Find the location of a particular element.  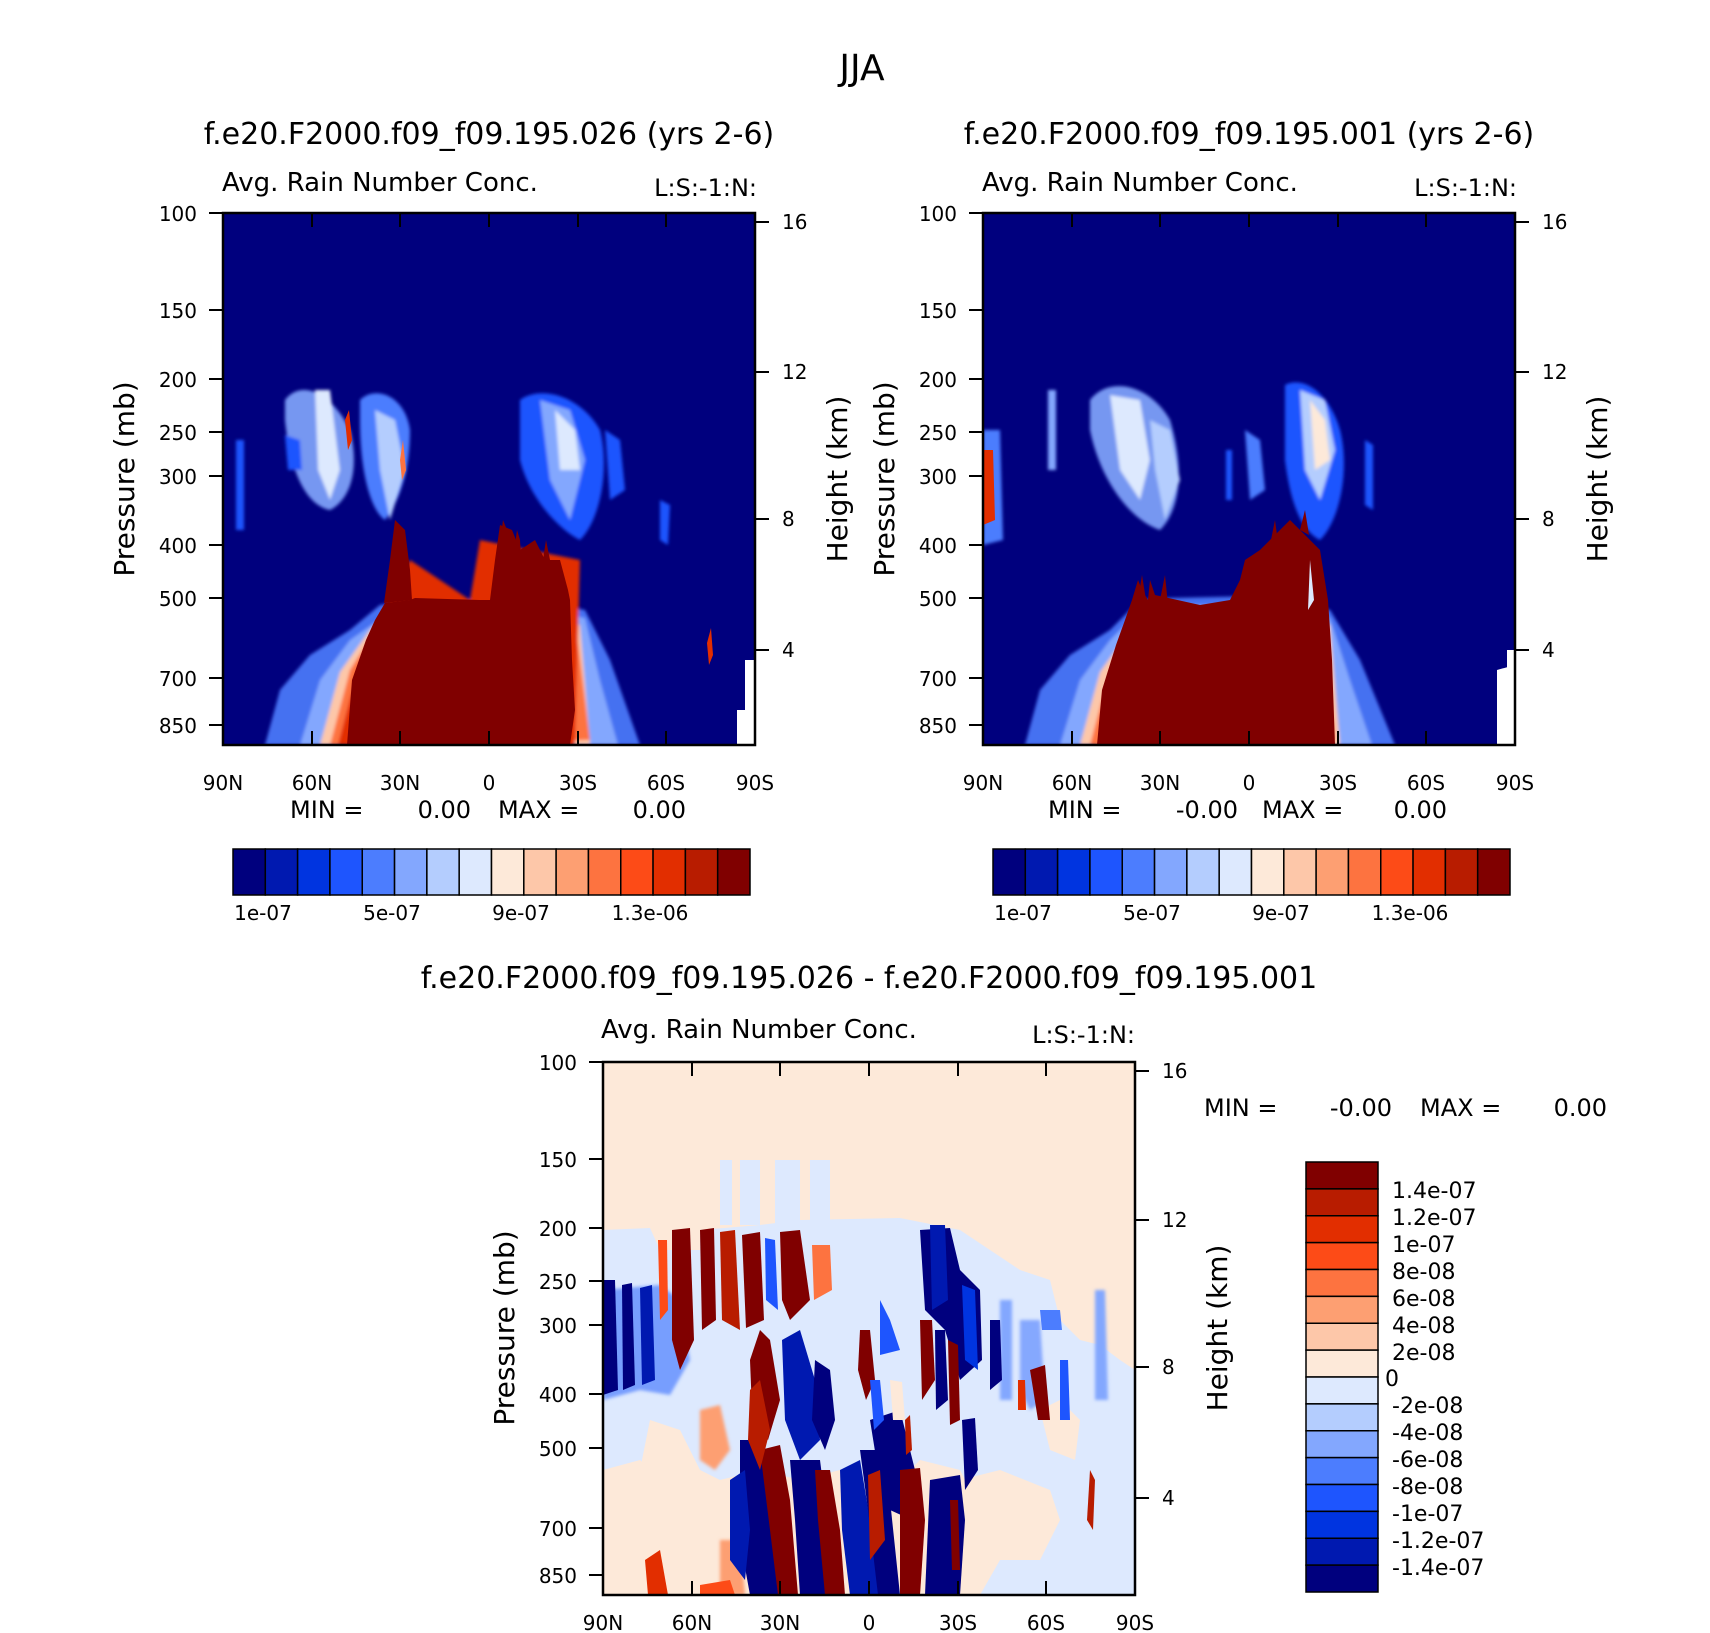

panel-1-y-ticks is located at coordinates (489, 469).